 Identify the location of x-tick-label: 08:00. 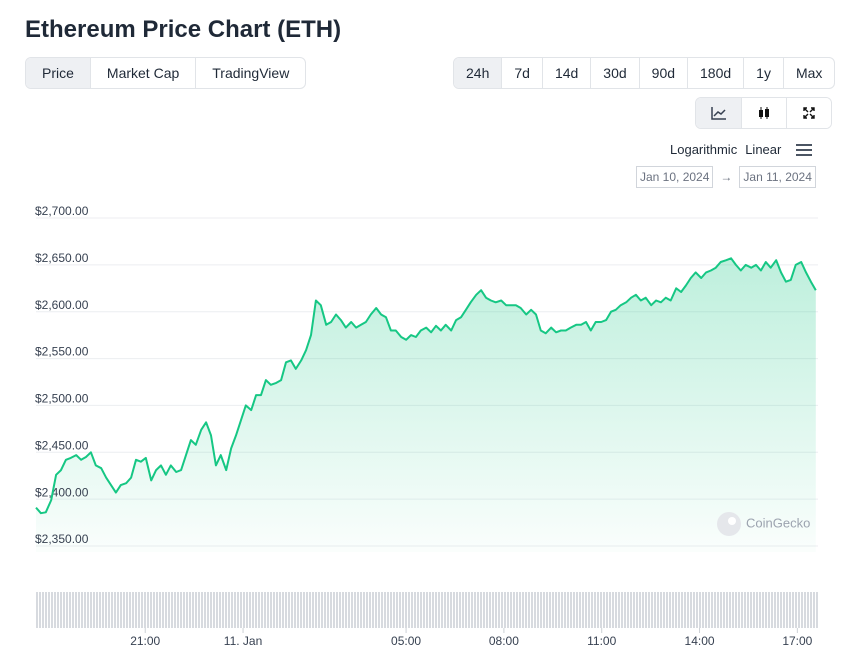
(504, 641).